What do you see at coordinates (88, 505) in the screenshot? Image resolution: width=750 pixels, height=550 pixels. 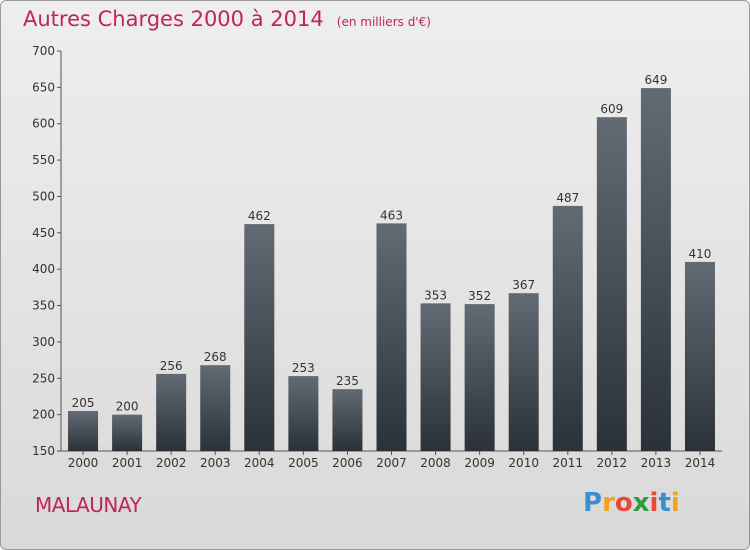 I see `town-name: MALAUNAY` at bounding box center [88, 505].